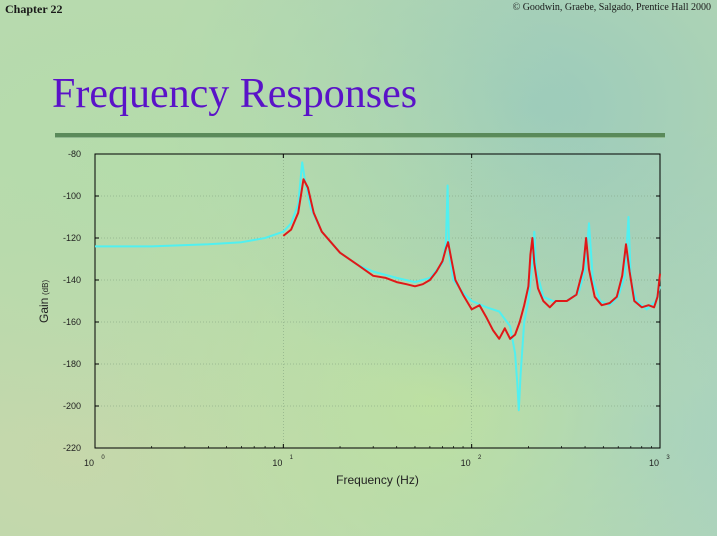 This screenshot has width=717, height=536. I want to click on y-axis-label-unit: (dB), so click(45, 287).